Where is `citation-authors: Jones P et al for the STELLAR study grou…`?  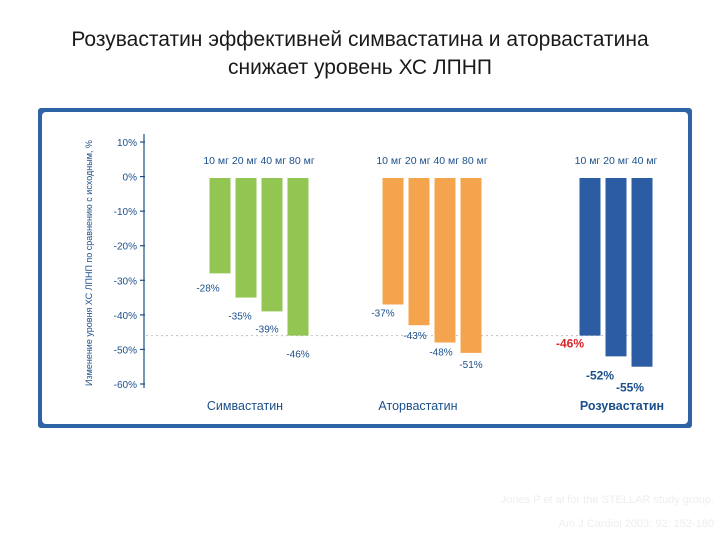 citation-authors: Jones P et al for the STELLAR study grou… is located at coordinates (607, 500).